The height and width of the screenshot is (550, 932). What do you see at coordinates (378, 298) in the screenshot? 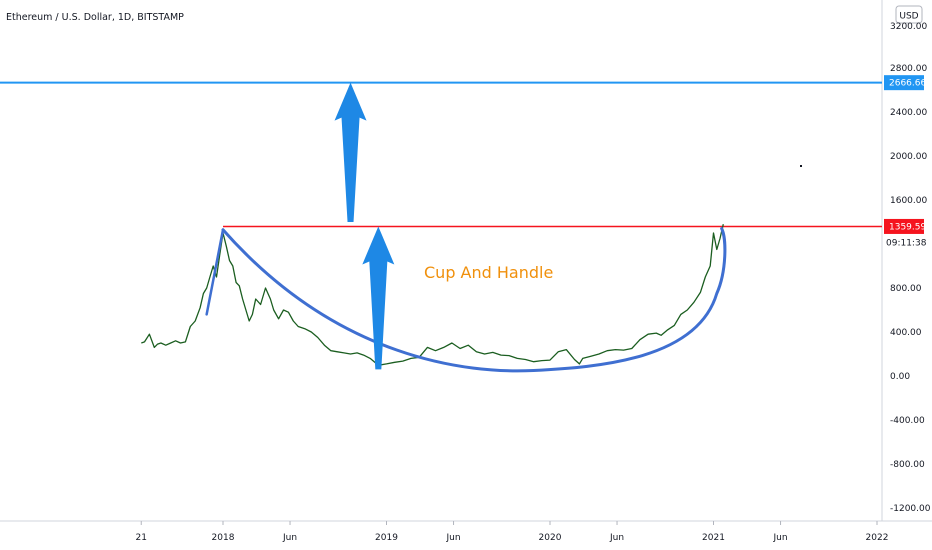
I see `measured-move-arrow` at bounding box center [378, 298].